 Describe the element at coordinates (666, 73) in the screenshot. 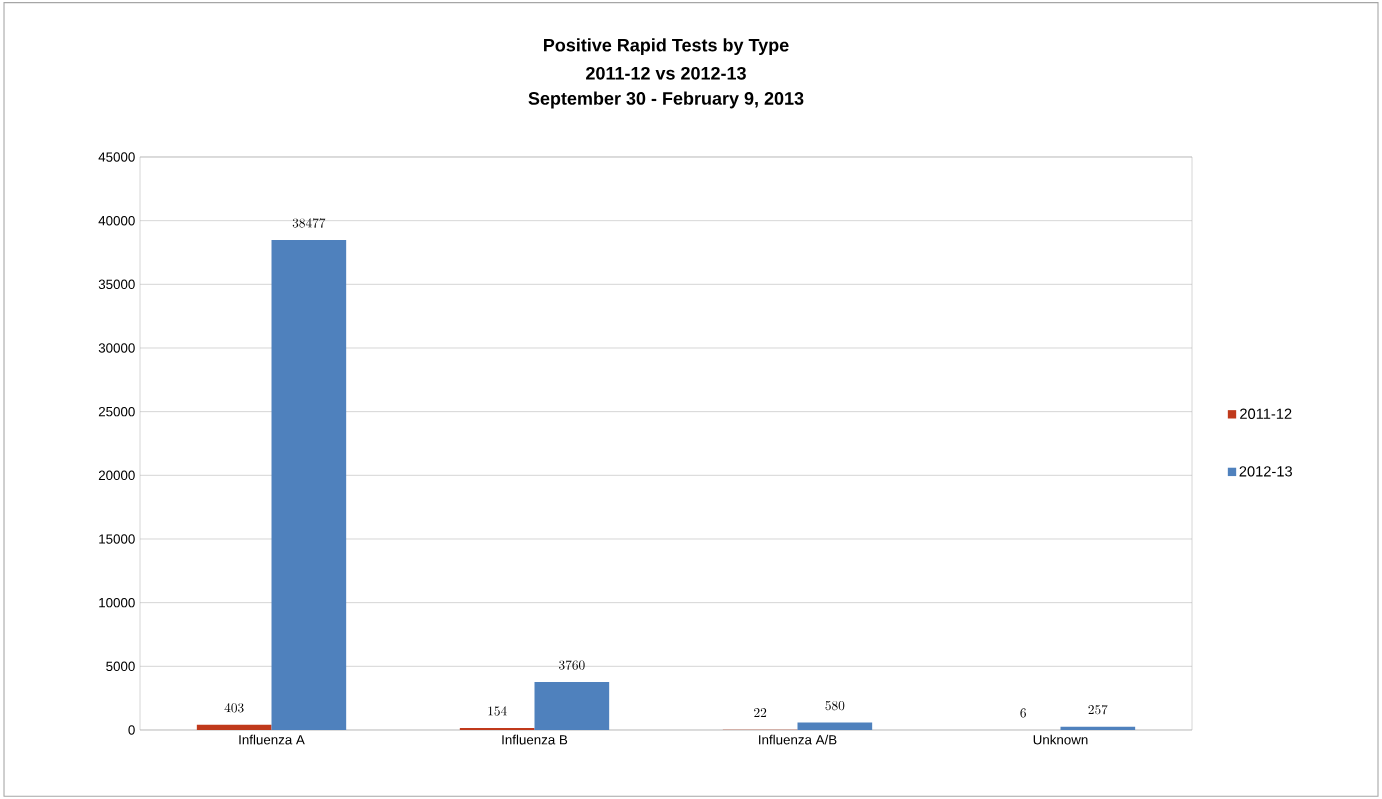

I see `chart-subtitle: 2011-12 vs 2012-13` at that location.